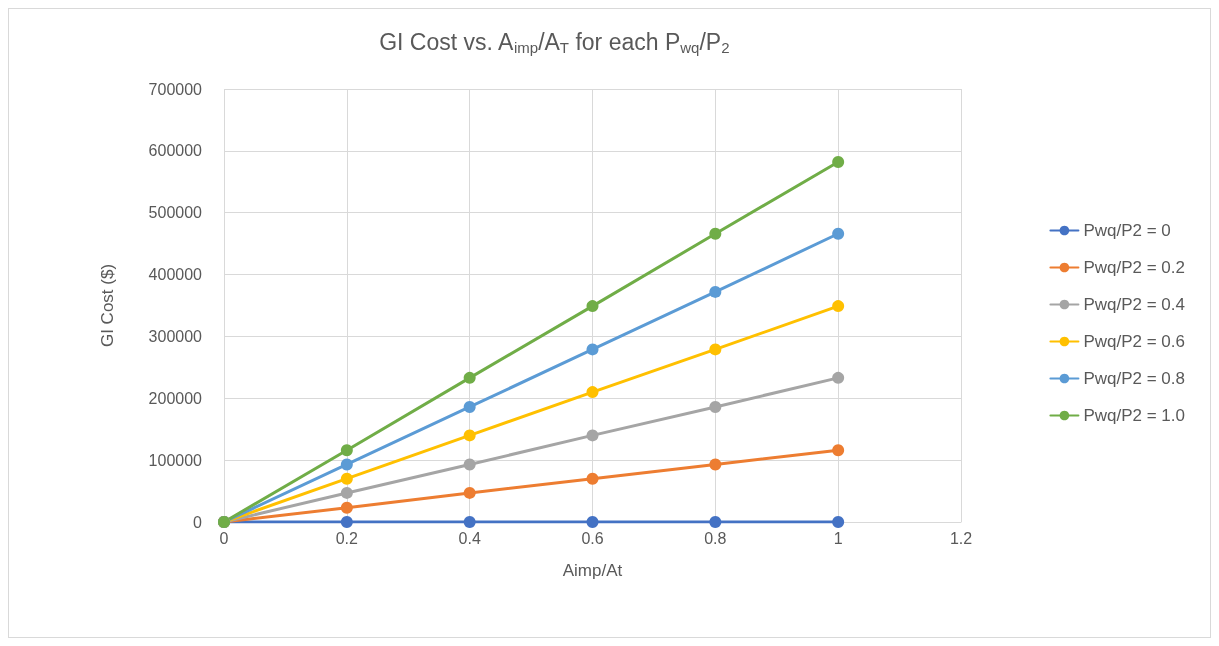 Image resolution: width=1219 pixels, height=646 pixels. Describe the element at coordinates (175, 336) in the screenshot. I see `y-tick-label: 300000` at that location.